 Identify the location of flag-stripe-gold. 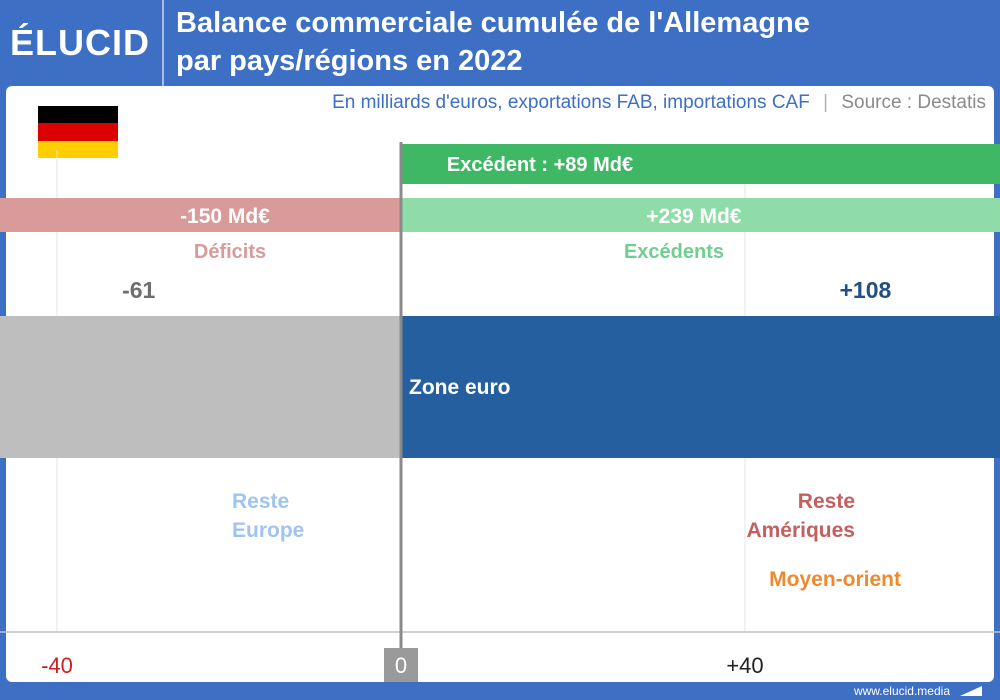
(78, 149).